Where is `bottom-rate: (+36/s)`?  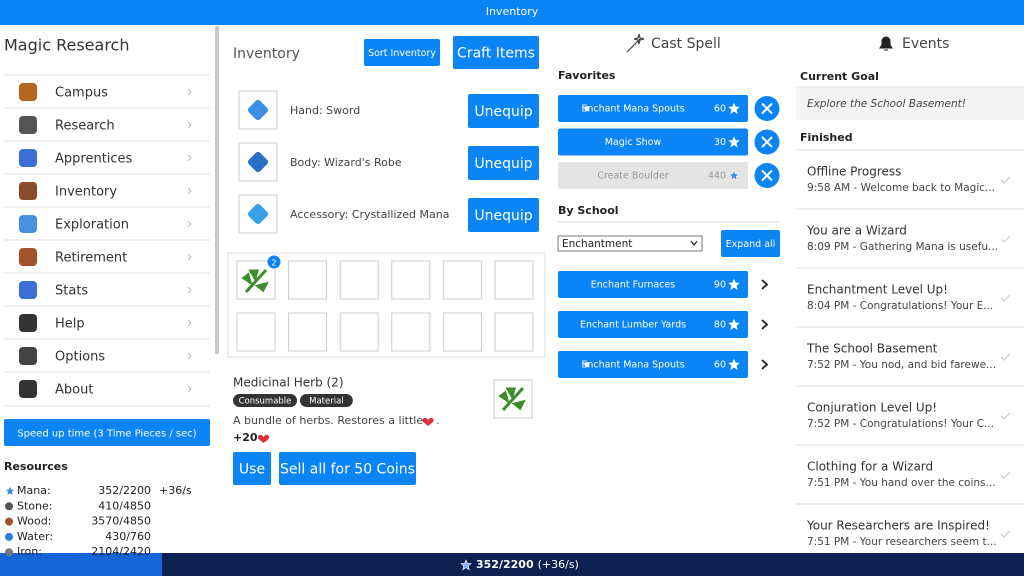
bottom-rate: (+36/s) is located at coordinates (558, 564).